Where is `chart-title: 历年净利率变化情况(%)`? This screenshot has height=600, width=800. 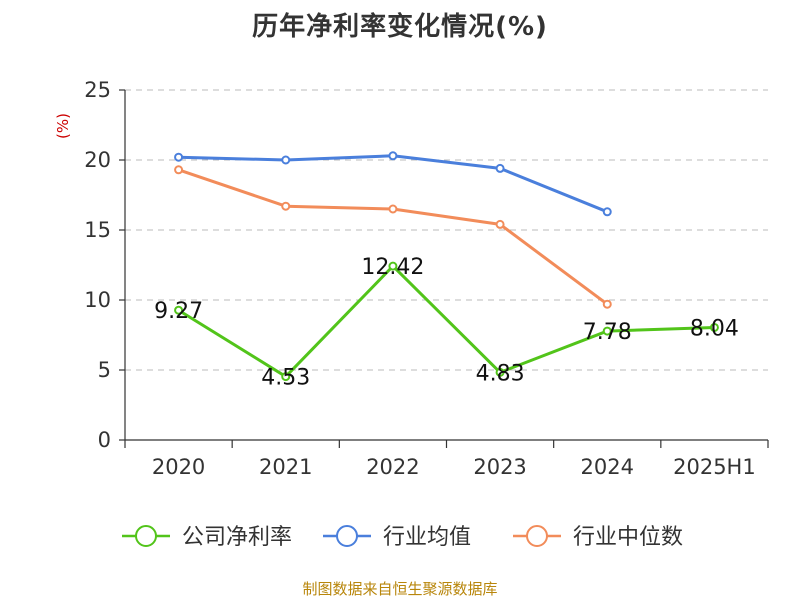 chart-title: 历年净利率变化情况(%) is located at coordinates (400, 27).